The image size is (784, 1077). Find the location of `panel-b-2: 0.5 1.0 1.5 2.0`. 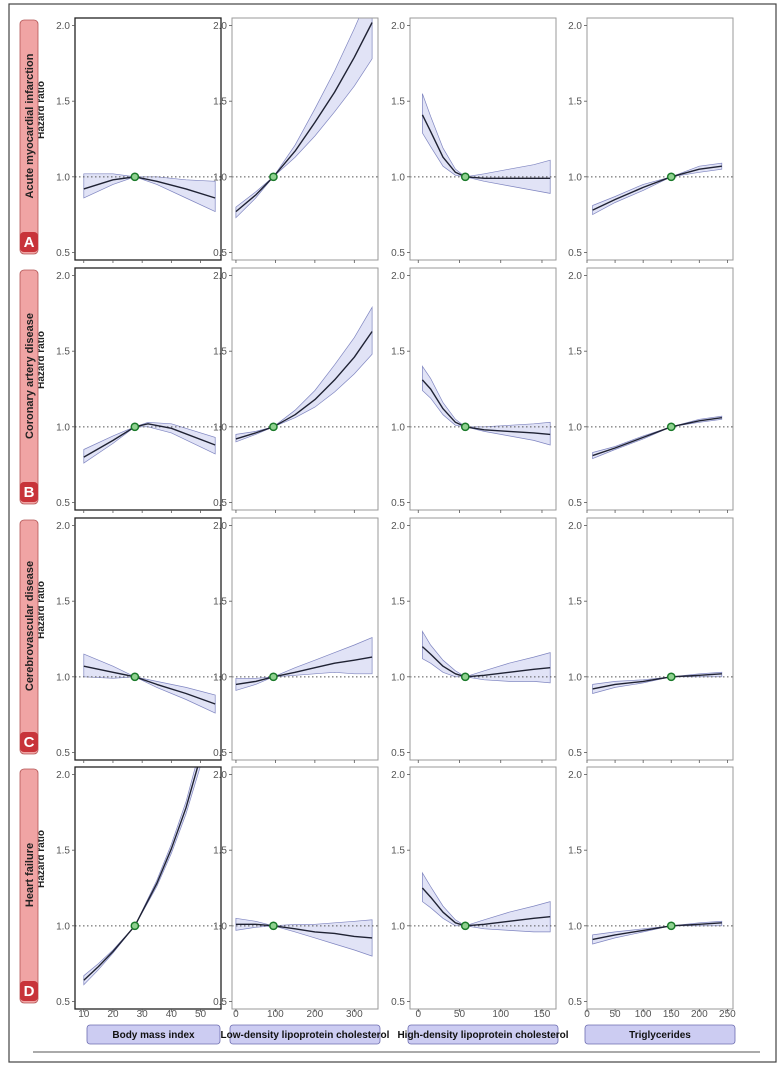

panel-b-2: 0.5 1.0 1.5 2.0 is located at coordinates (296, 390).